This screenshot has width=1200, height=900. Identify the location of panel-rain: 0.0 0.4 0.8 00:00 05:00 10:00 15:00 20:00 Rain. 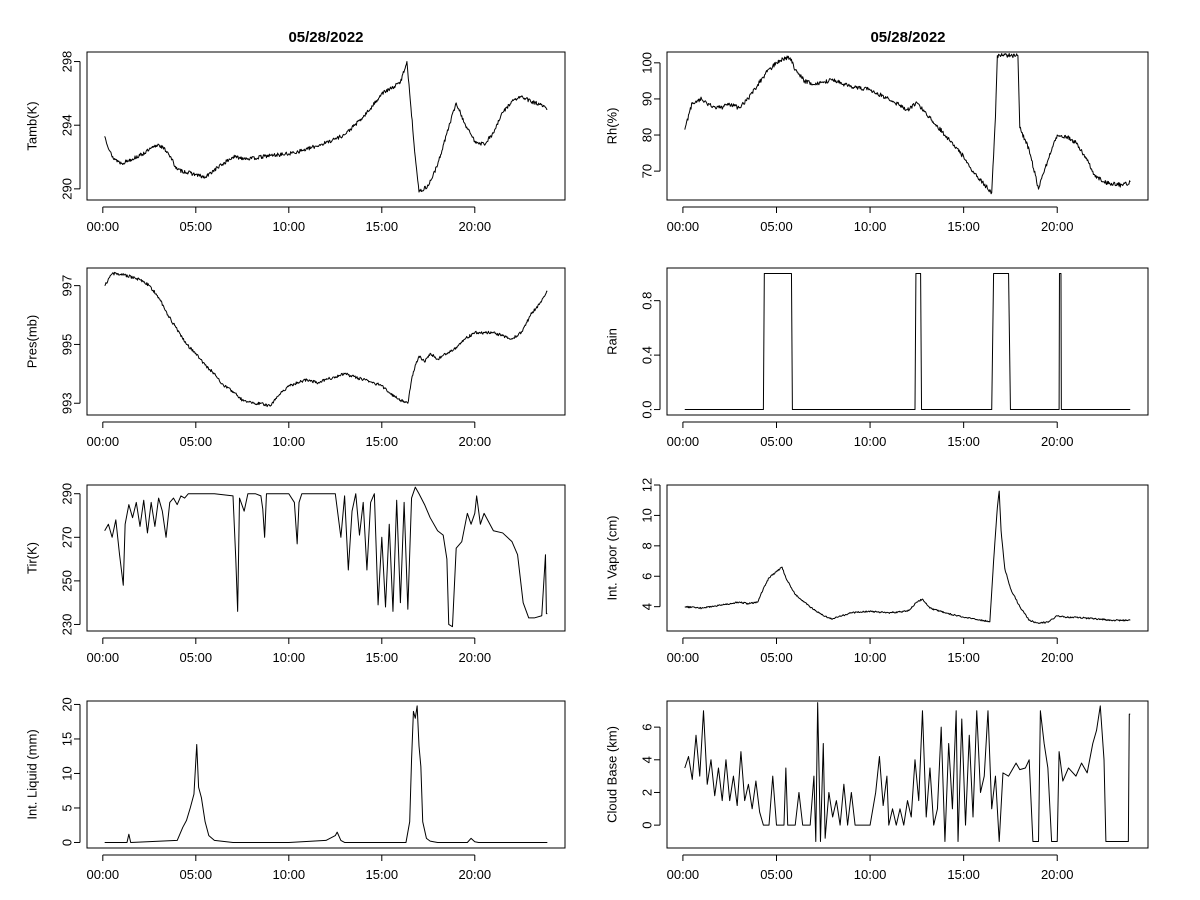
(877, 358).